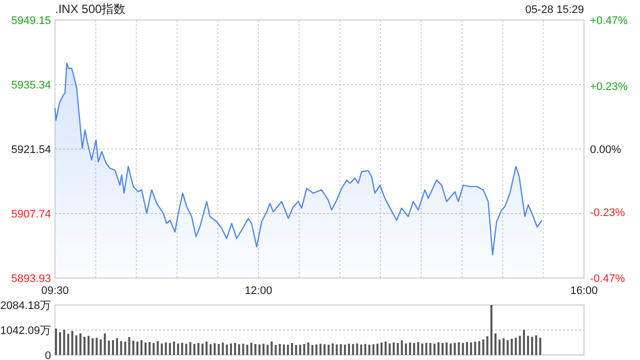  What do you see at coordinates (31, 214) in the screenshot?
I see `y-tick-label: 5907.74` at bounding box center [31, 214].